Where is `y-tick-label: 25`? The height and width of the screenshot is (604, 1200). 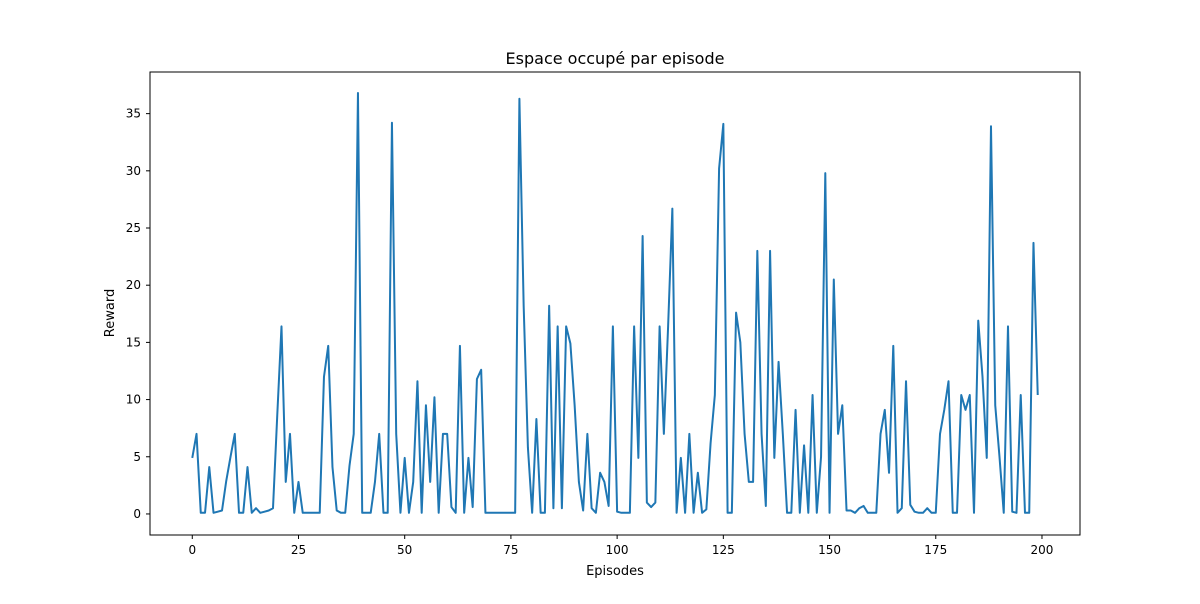
y-tick-label: 25 is located at coordinates (133, 228).